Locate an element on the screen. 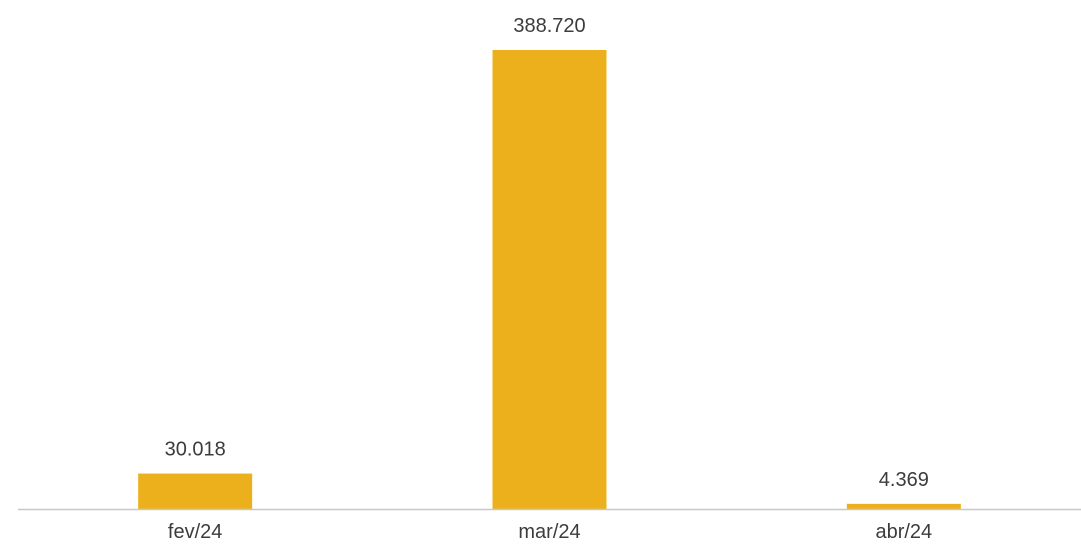 The image size is (1081, 549). x-tick-label-fev-24: fev/24 is located at coordinates (195, 532).